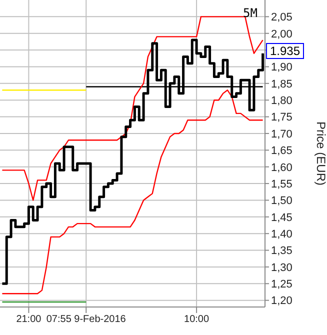 Image resolution: width=327 pixels, height=335 pixels. I want to click on y-tick-label: 1,60, so click(281, 168).